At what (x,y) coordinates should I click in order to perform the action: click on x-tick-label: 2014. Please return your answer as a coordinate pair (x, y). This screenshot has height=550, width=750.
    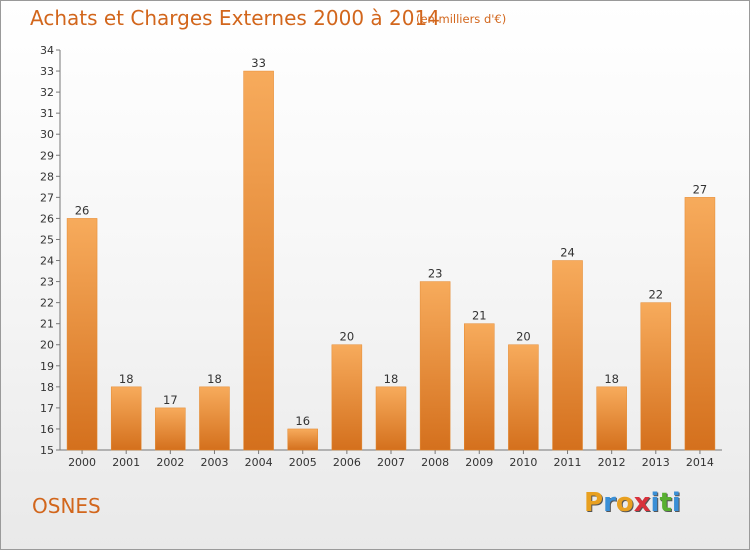
    Looking at the image, I should click on (700, 462).